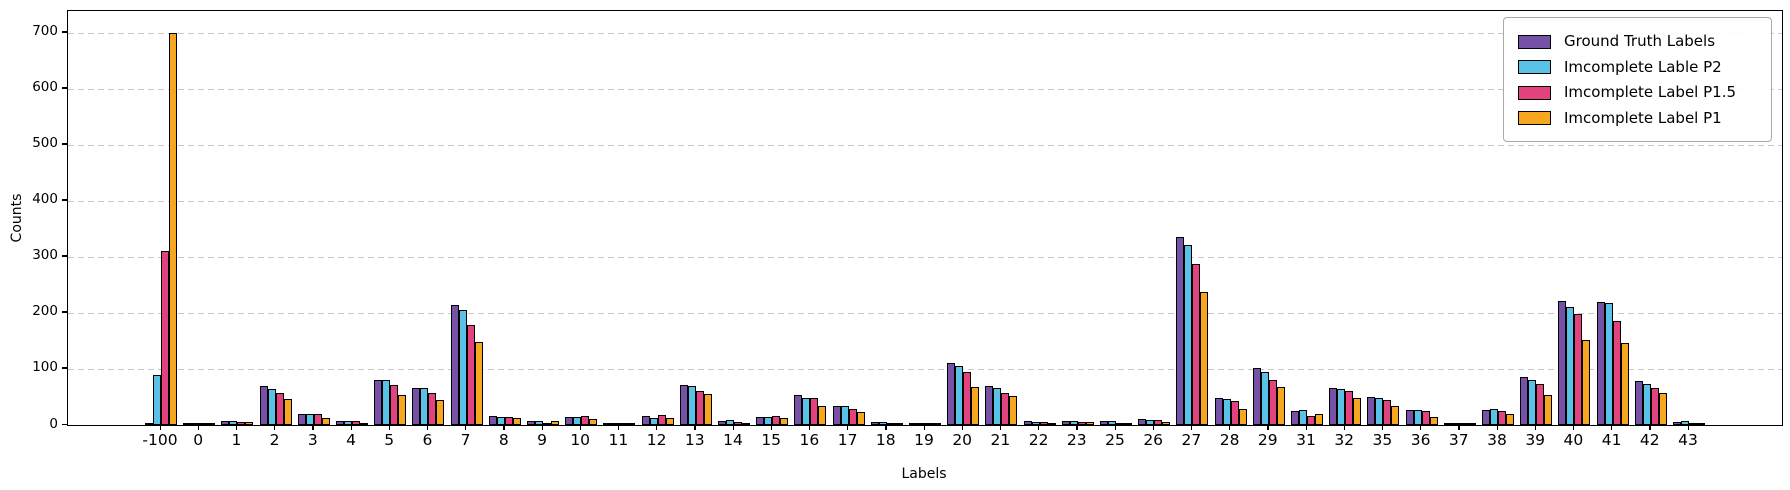 The height and width of the screenshot is (490, 1790). Describe the element at coordinates (1425, 418) in the screenshot. I see `bar-36-s2` at that location.